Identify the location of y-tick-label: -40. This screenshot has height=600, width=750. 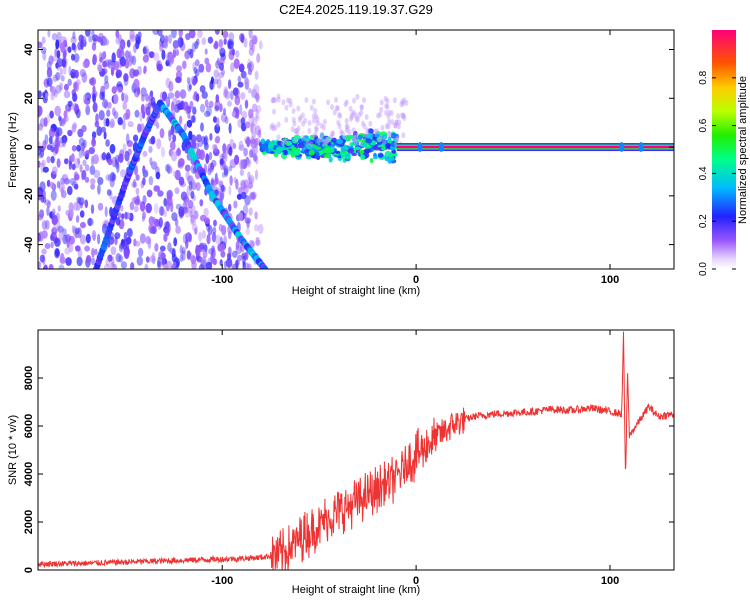
(29, 245).